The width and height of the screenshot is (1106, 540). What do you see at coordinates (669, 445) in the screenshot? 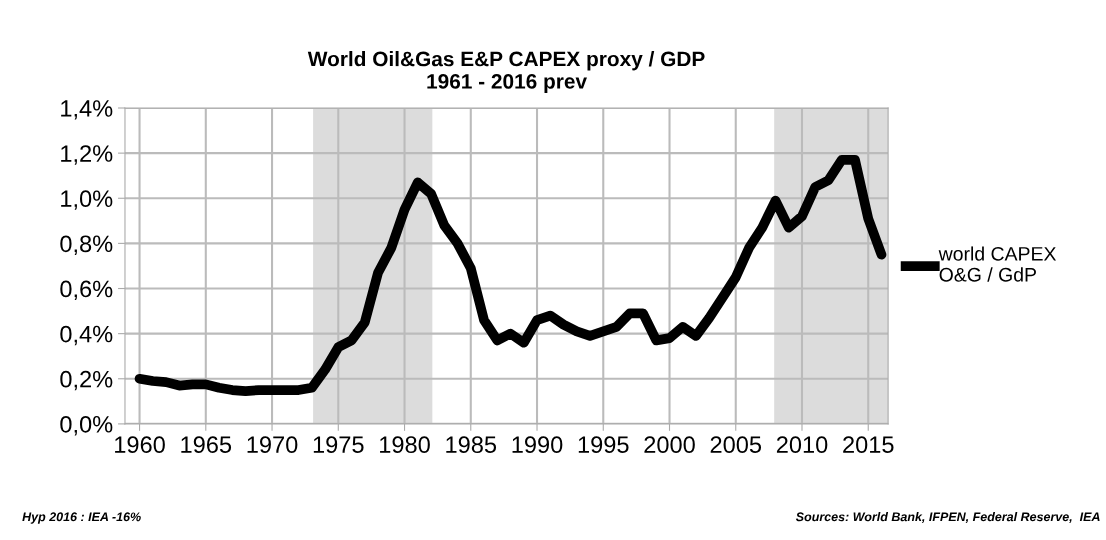
I see `x-tick-label: 2000` at bounding box center [669, 445].